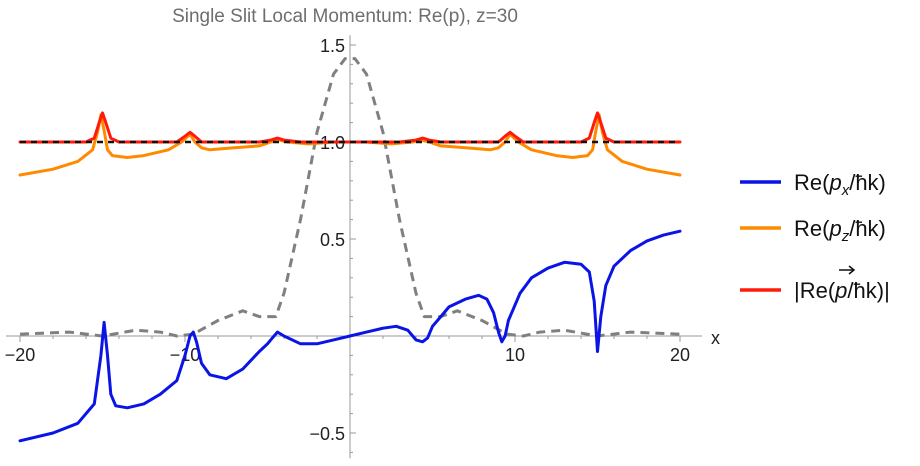  Describe the element at coordinates (332, 240) in the screenshot. I see `y-tick-label: 0.5` at that location.